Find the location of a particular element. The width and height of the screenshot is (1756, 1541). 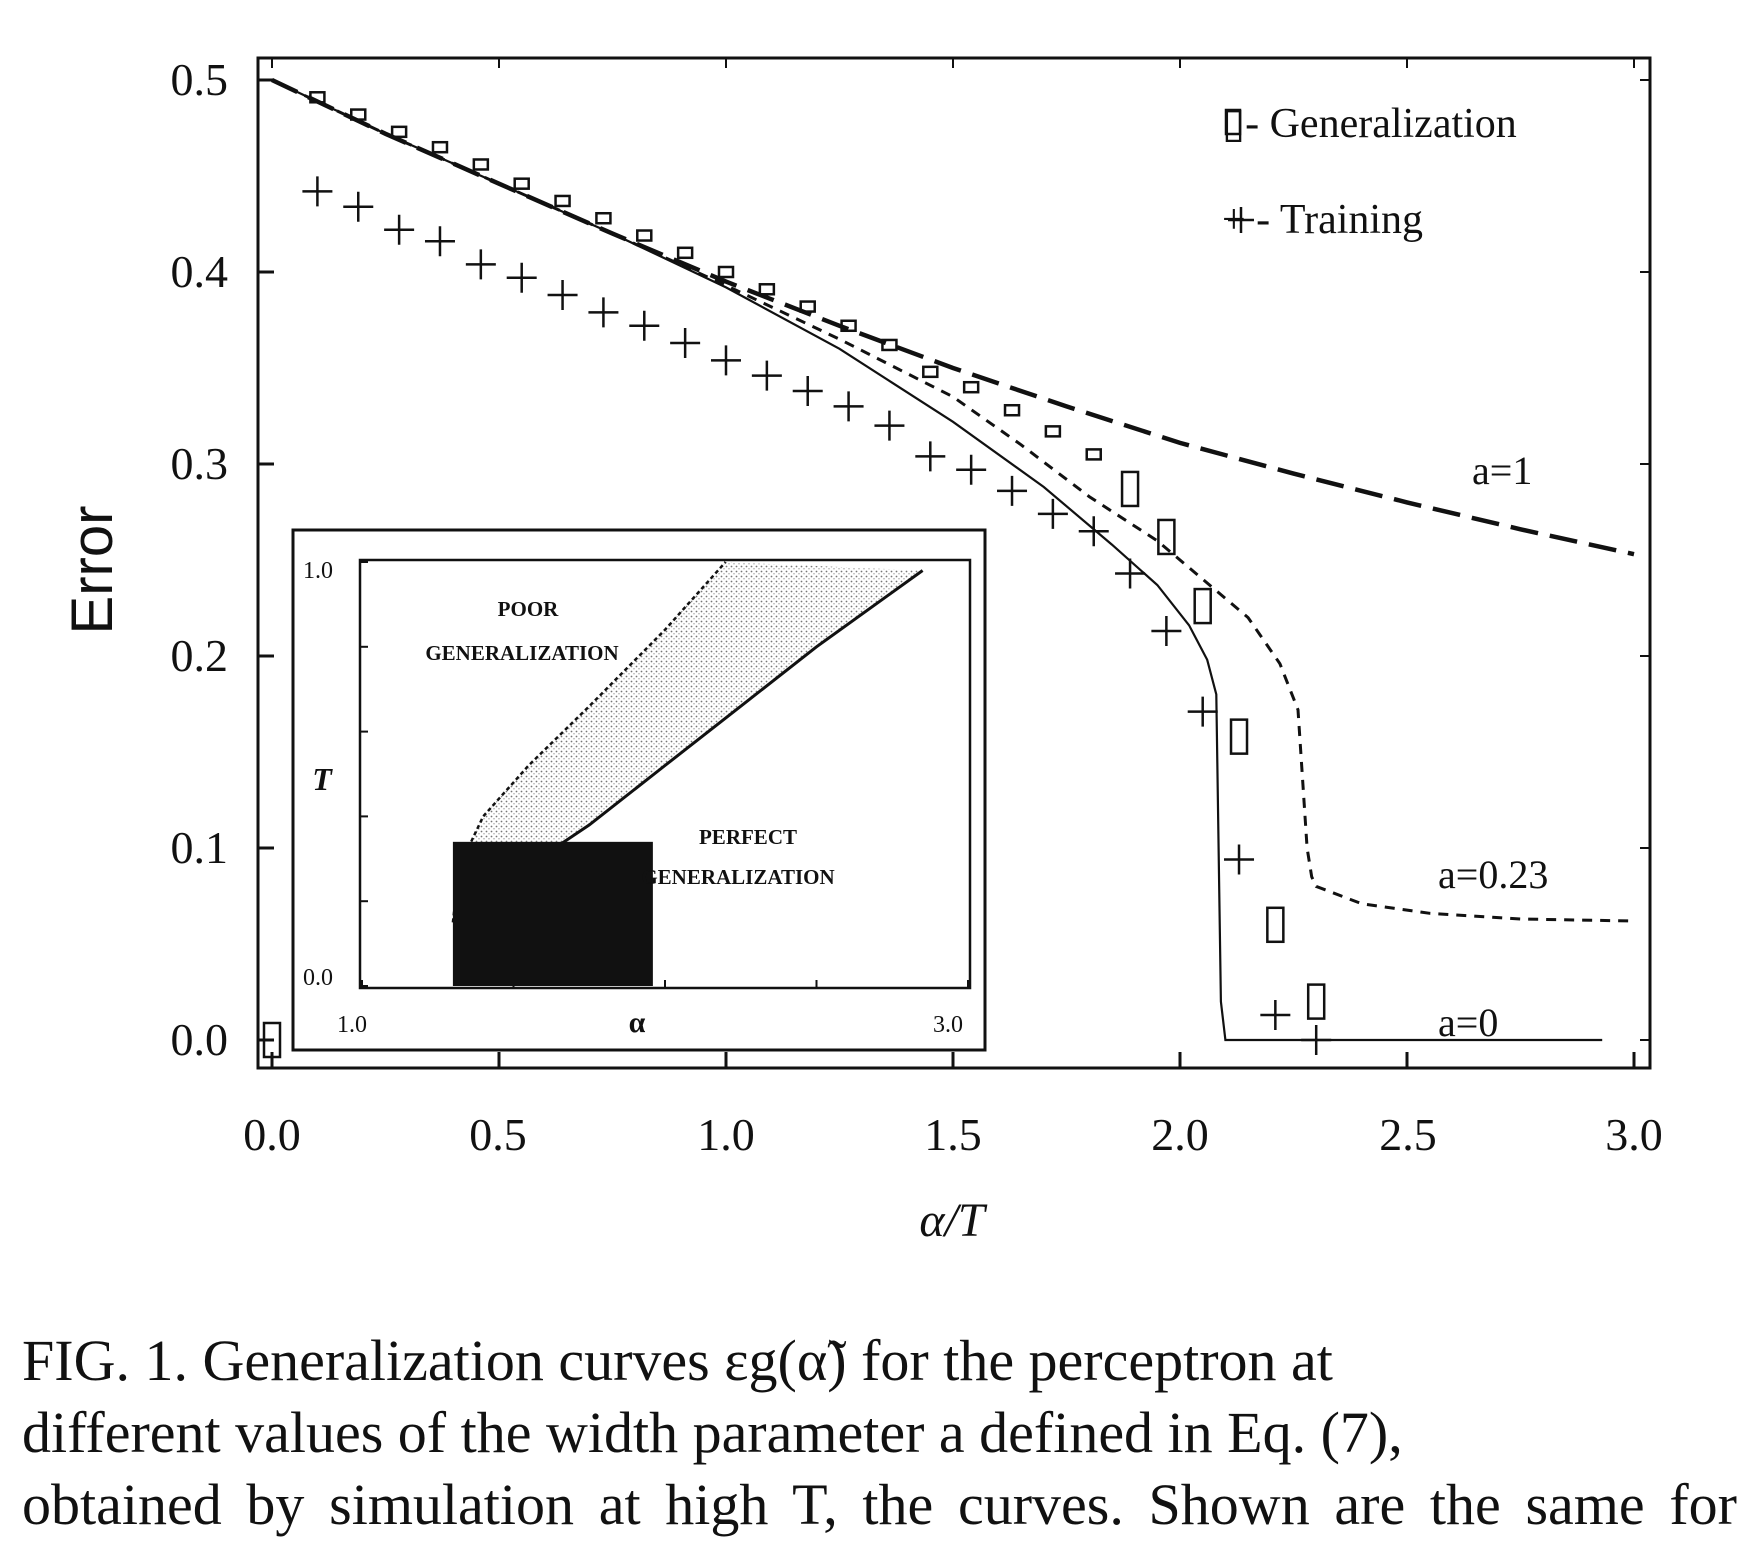

inset-x-tick-label: 3.0 is located at coordinates (948, 1025).